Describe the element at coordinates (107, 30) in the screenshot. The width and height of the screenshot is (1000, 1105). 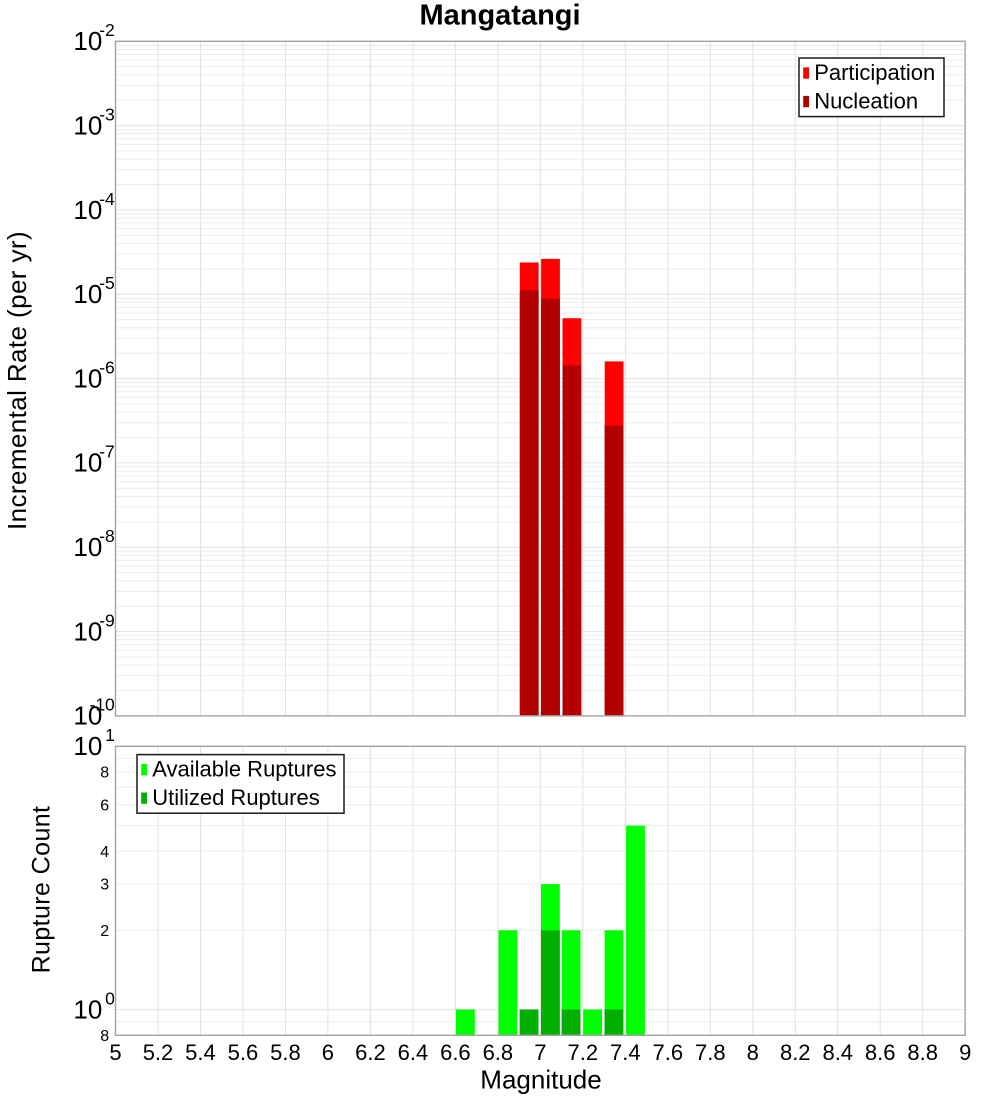
I see `svg-text: -2` at that location.